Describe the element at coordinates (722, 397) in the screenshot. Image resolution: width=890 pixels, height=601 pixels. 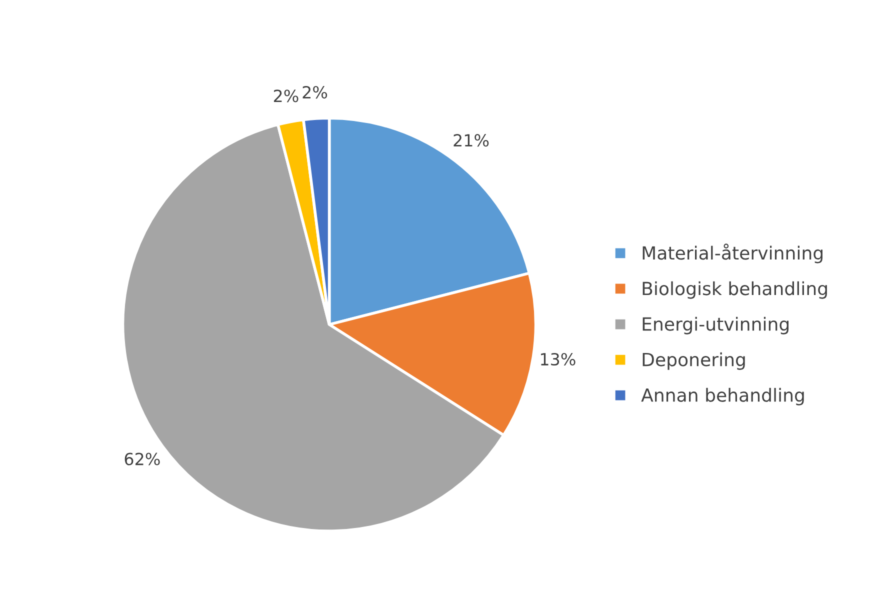
I see `legend-label: Annan behandling` at that location.